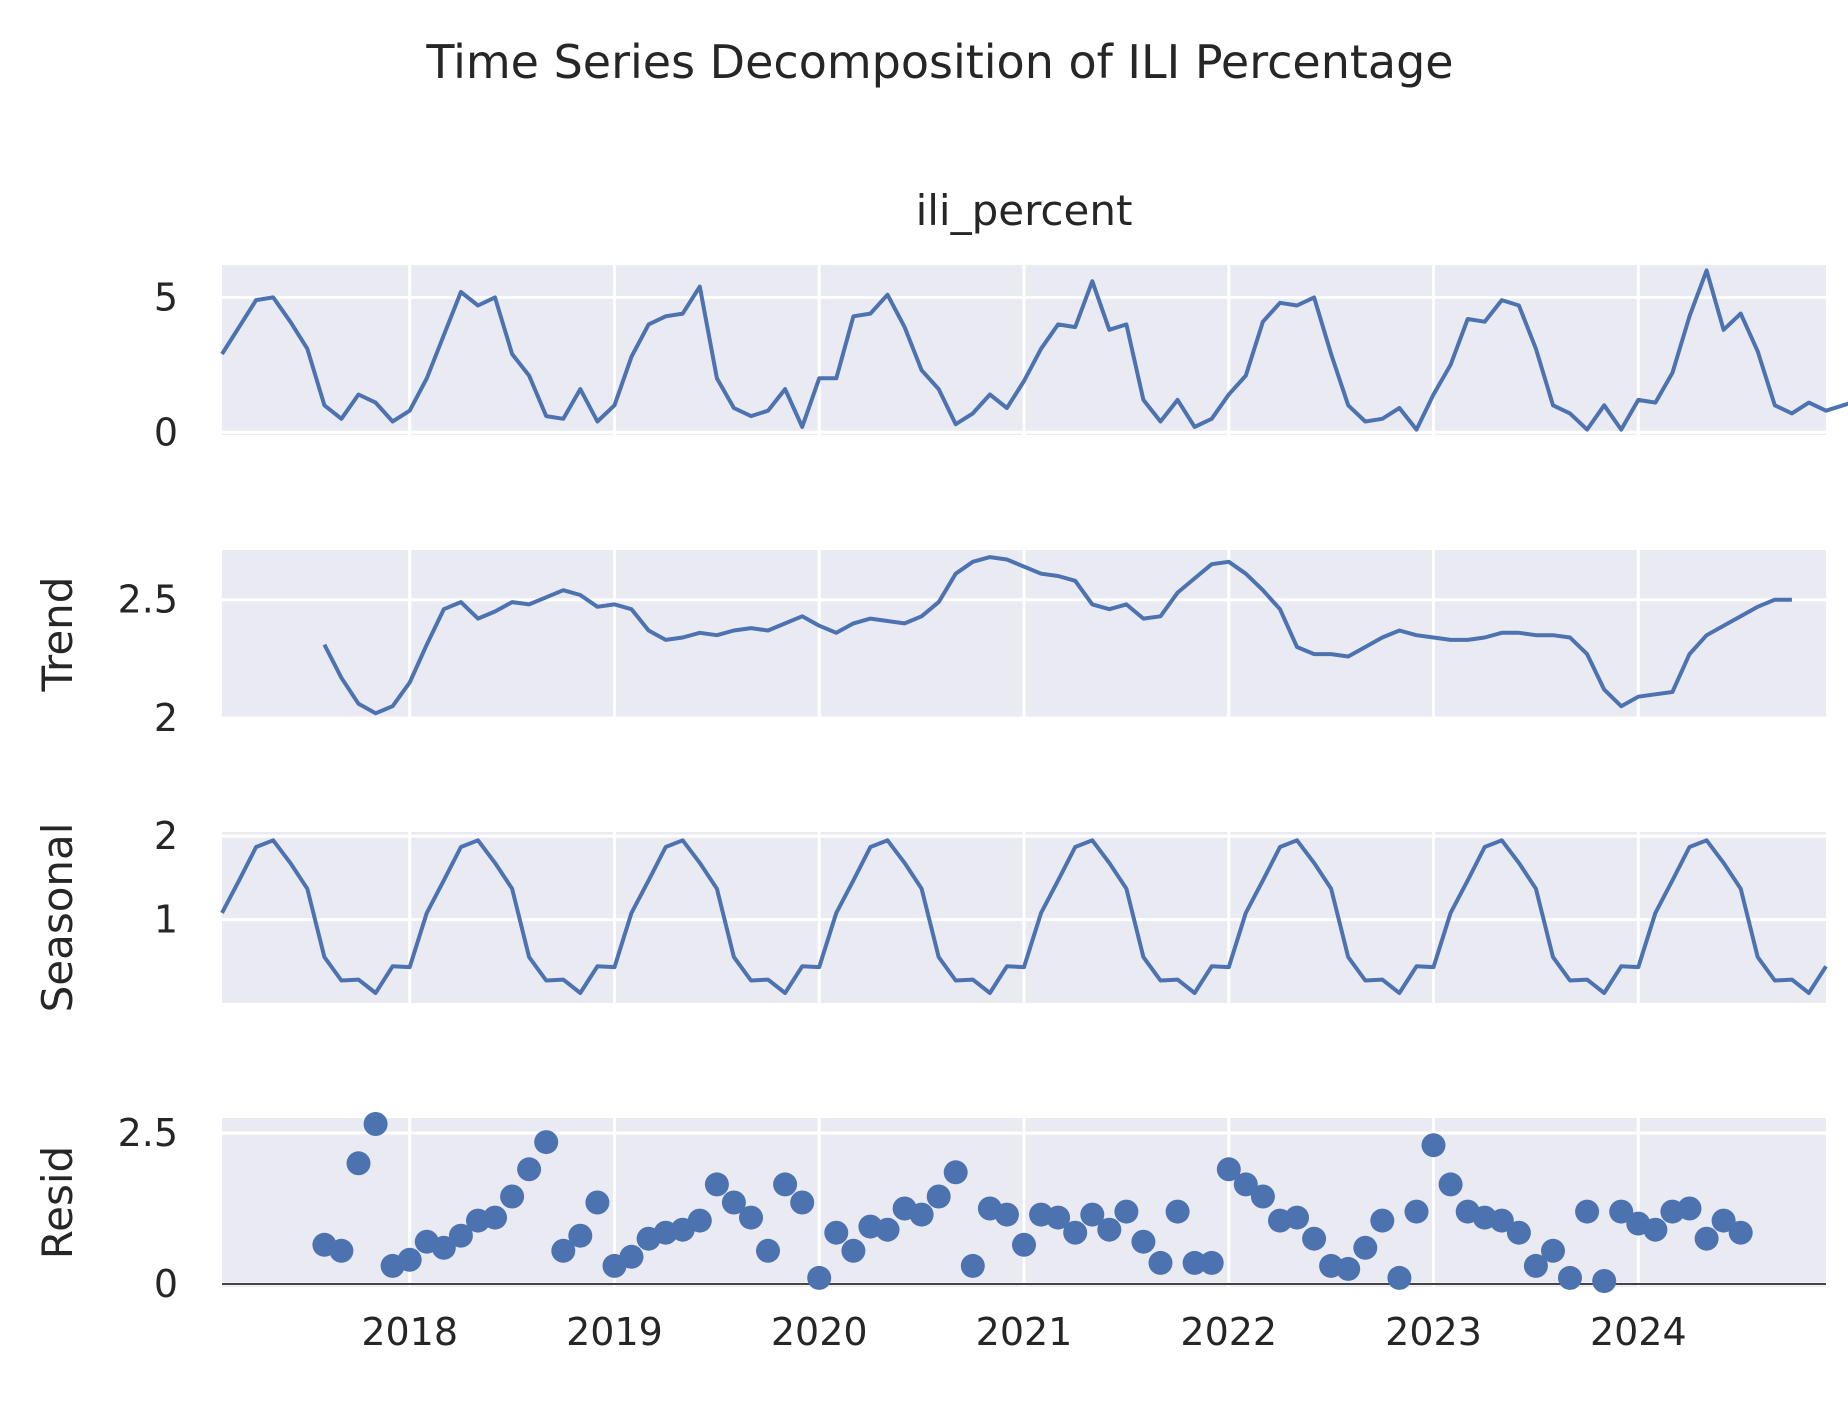 This screenshot has width=1848, height=1402. I want to click on x-tick-label: 2022, so click(1228, 1332).